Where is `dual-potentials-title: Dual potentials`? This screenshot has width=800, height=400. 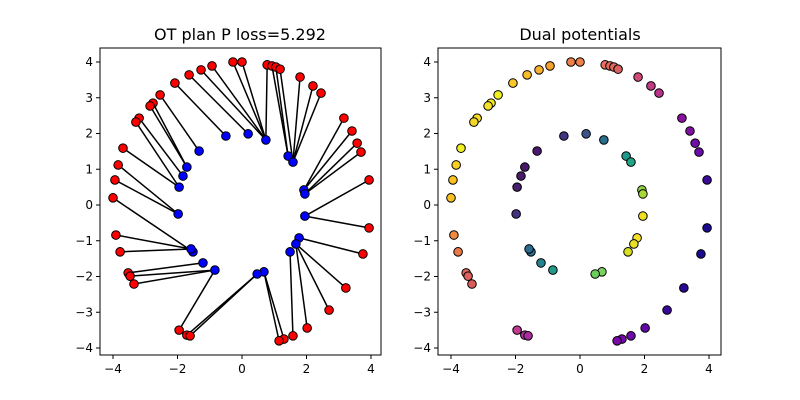 dual-potentials-title: Dual potentials is located at coordinates (579, 34).